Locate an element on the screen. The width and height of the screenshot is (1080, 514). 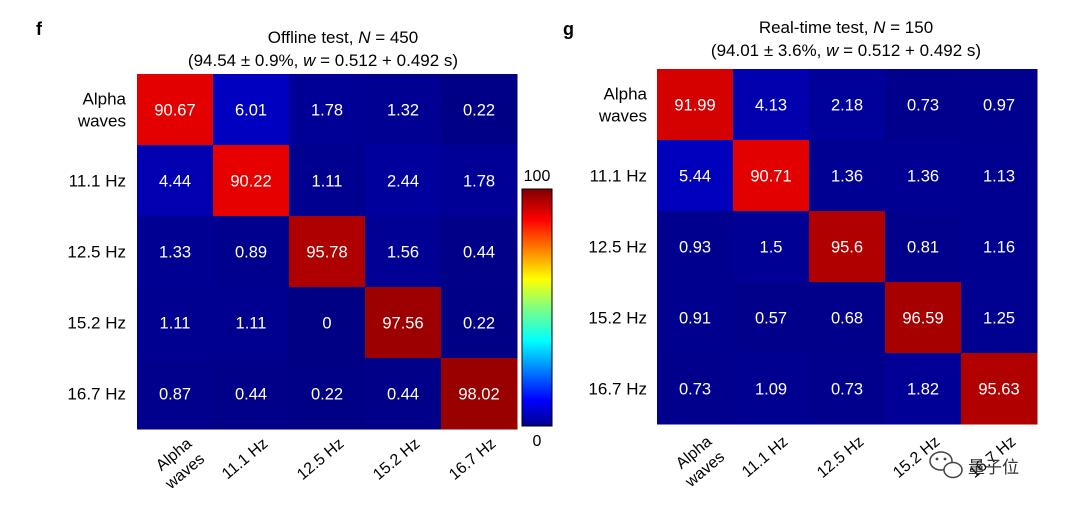
cell-value-label: 0.97 is located at coordinates (999, 106).